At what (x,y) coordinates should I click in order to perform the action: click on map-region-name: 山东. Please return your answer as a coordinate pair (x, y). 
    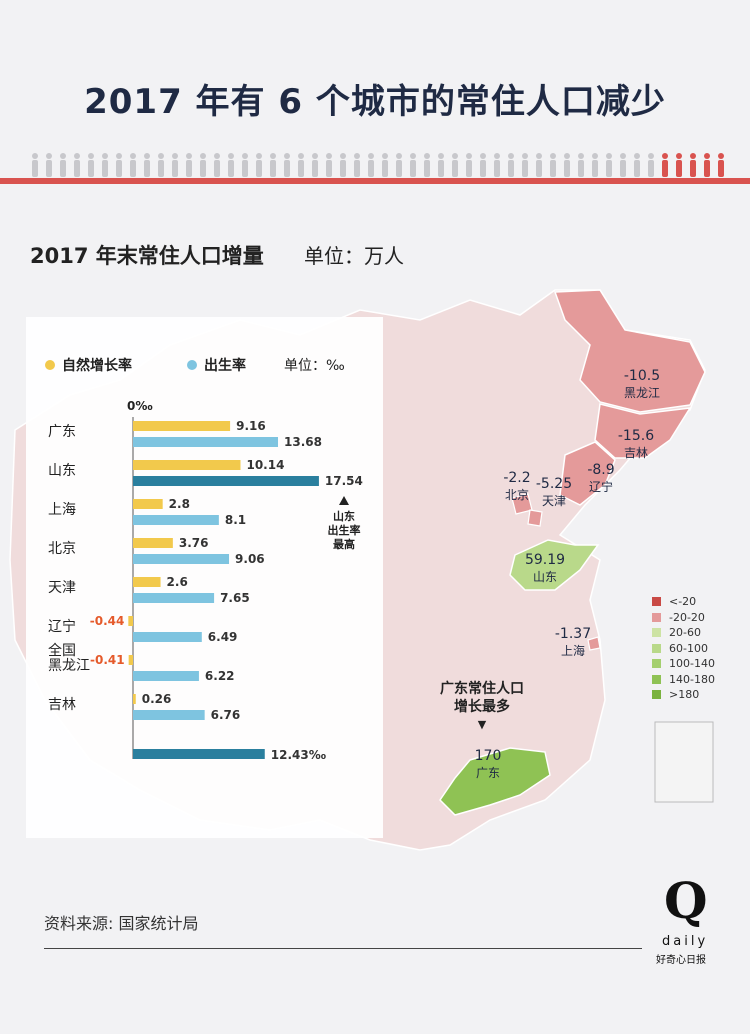
    Looking at the image, I should click on (544, 577).